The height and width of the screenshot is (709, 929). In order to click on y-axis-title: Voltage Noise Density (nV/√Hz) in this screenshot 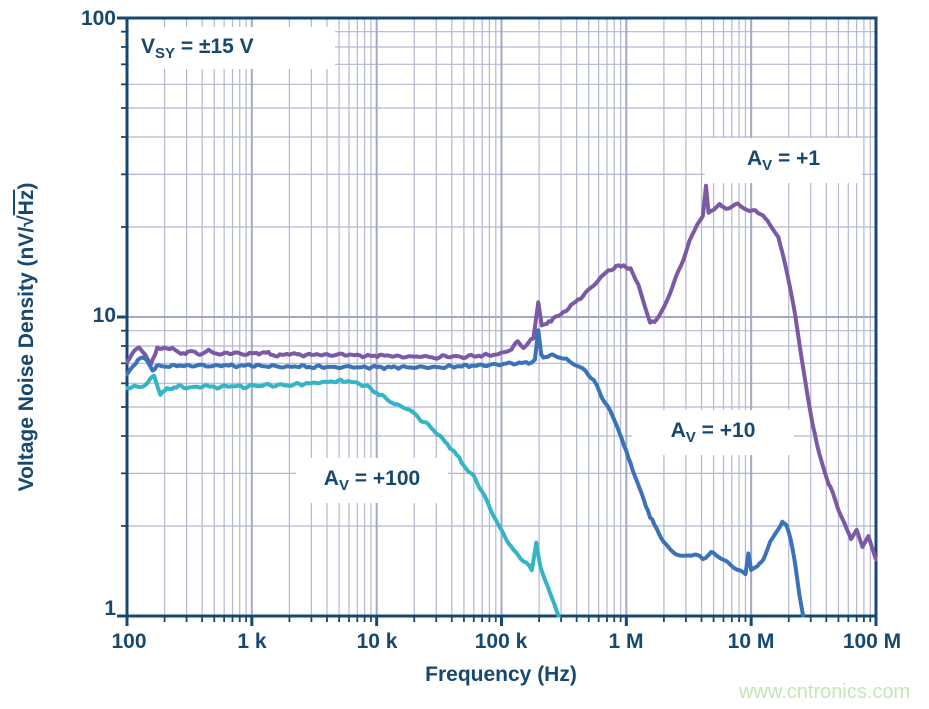, I will do `click(26, 337)`.